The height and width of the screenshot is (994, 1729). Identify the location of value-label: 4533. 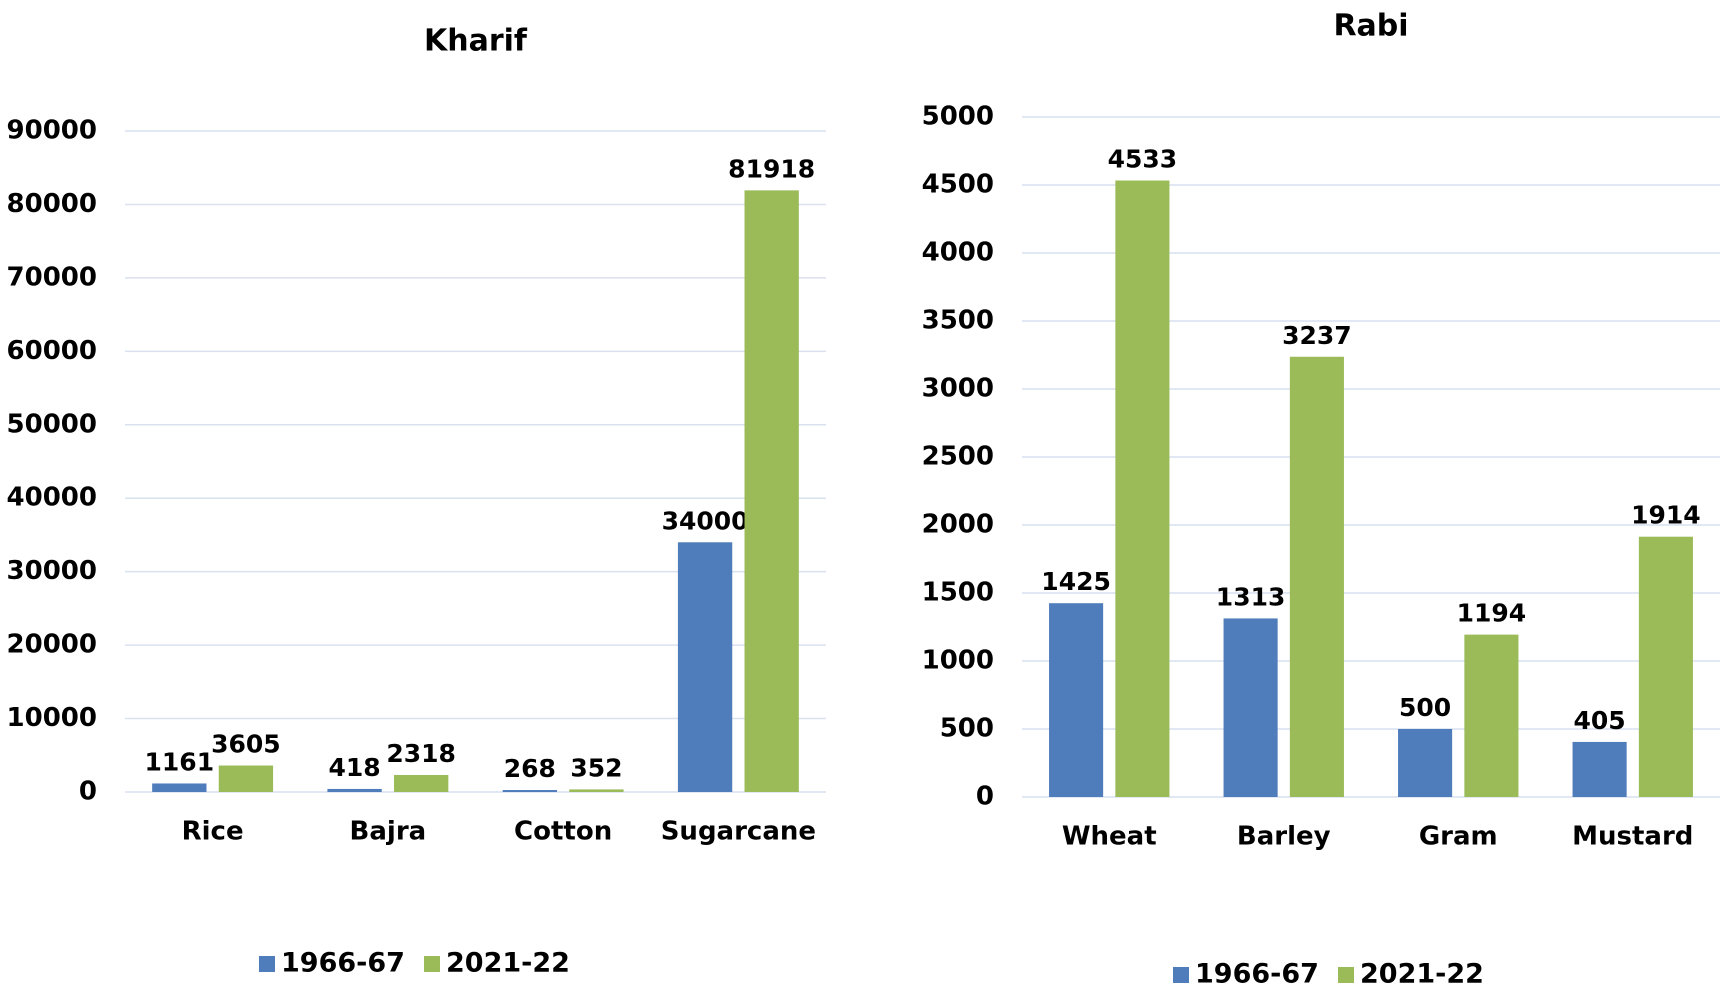
(1143, 159).